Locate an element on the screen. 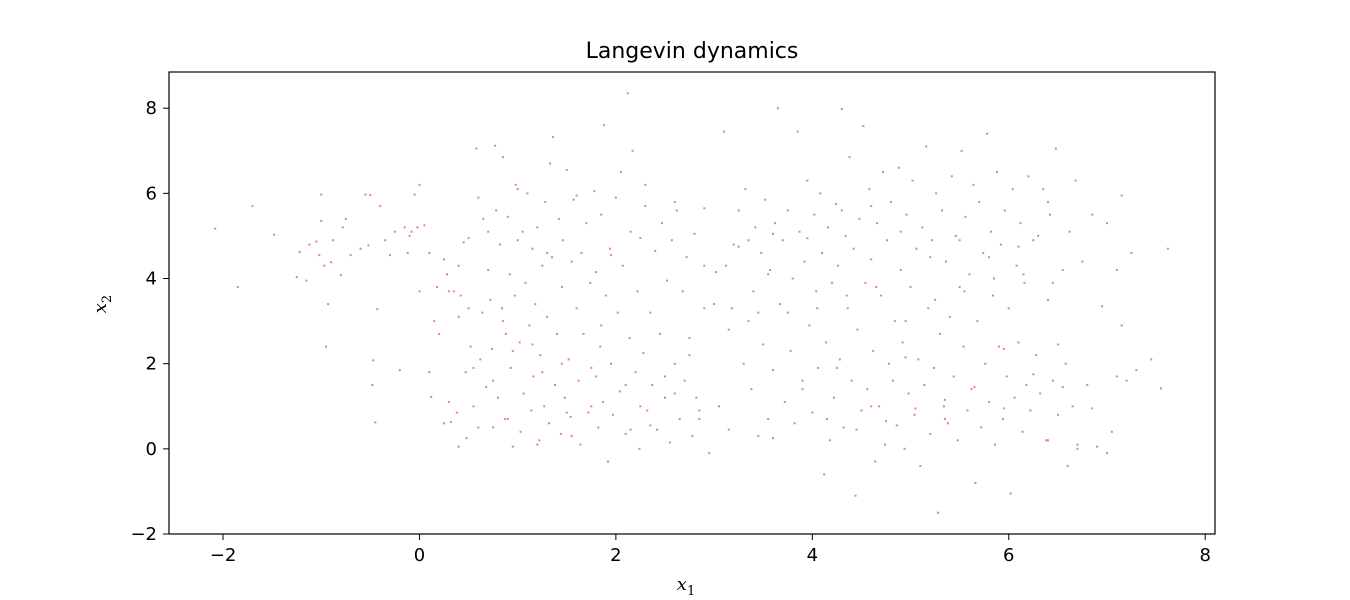 The width and height of the screenshot is (1350, 600). x-tick-label: 2 is located at coordinates (615, 555).